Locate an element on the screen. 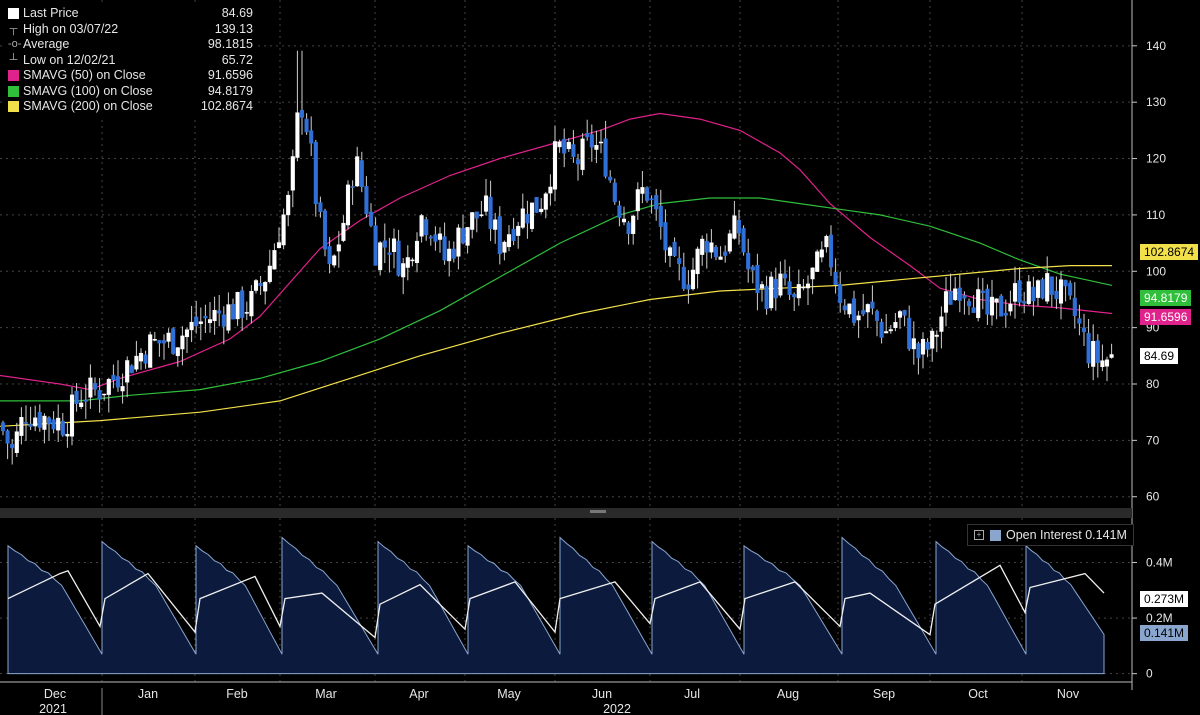 This screenshot has width=1200, height=715. avg-marker-icon: -o- is located at coordinates (15, 44).